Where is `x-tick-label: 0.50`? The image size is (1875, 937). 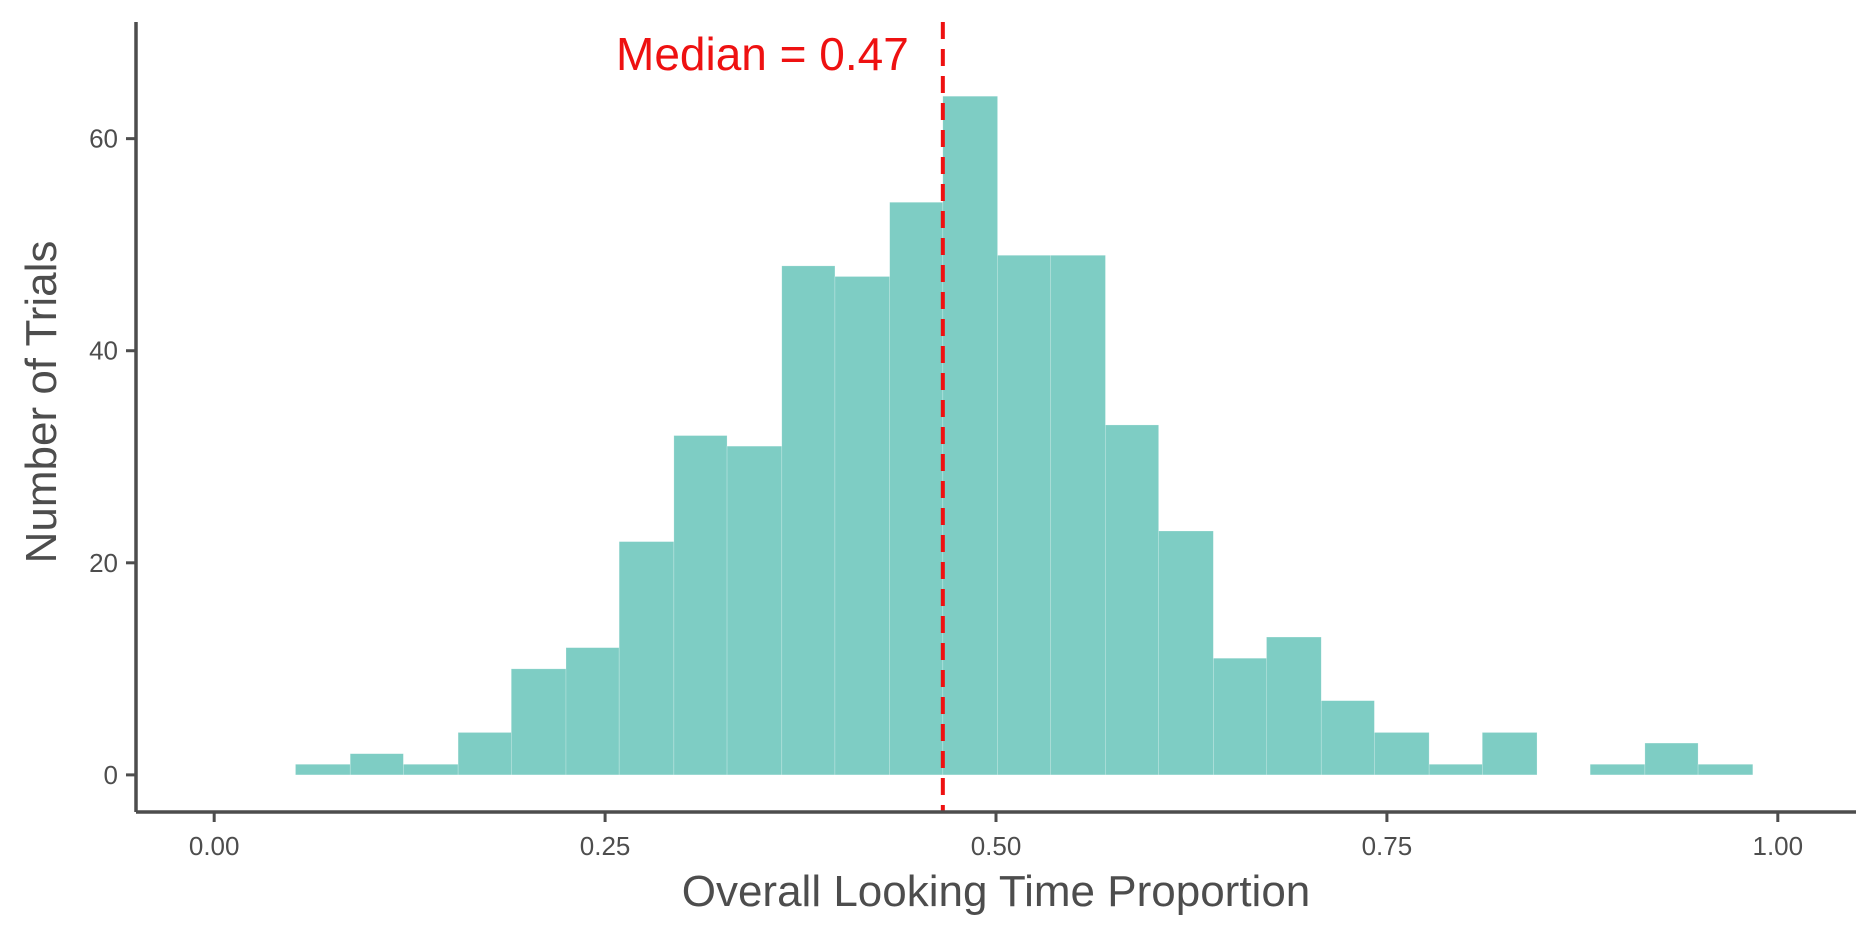
x-tick-label: 0.50 is located at coordinates (996, 846).